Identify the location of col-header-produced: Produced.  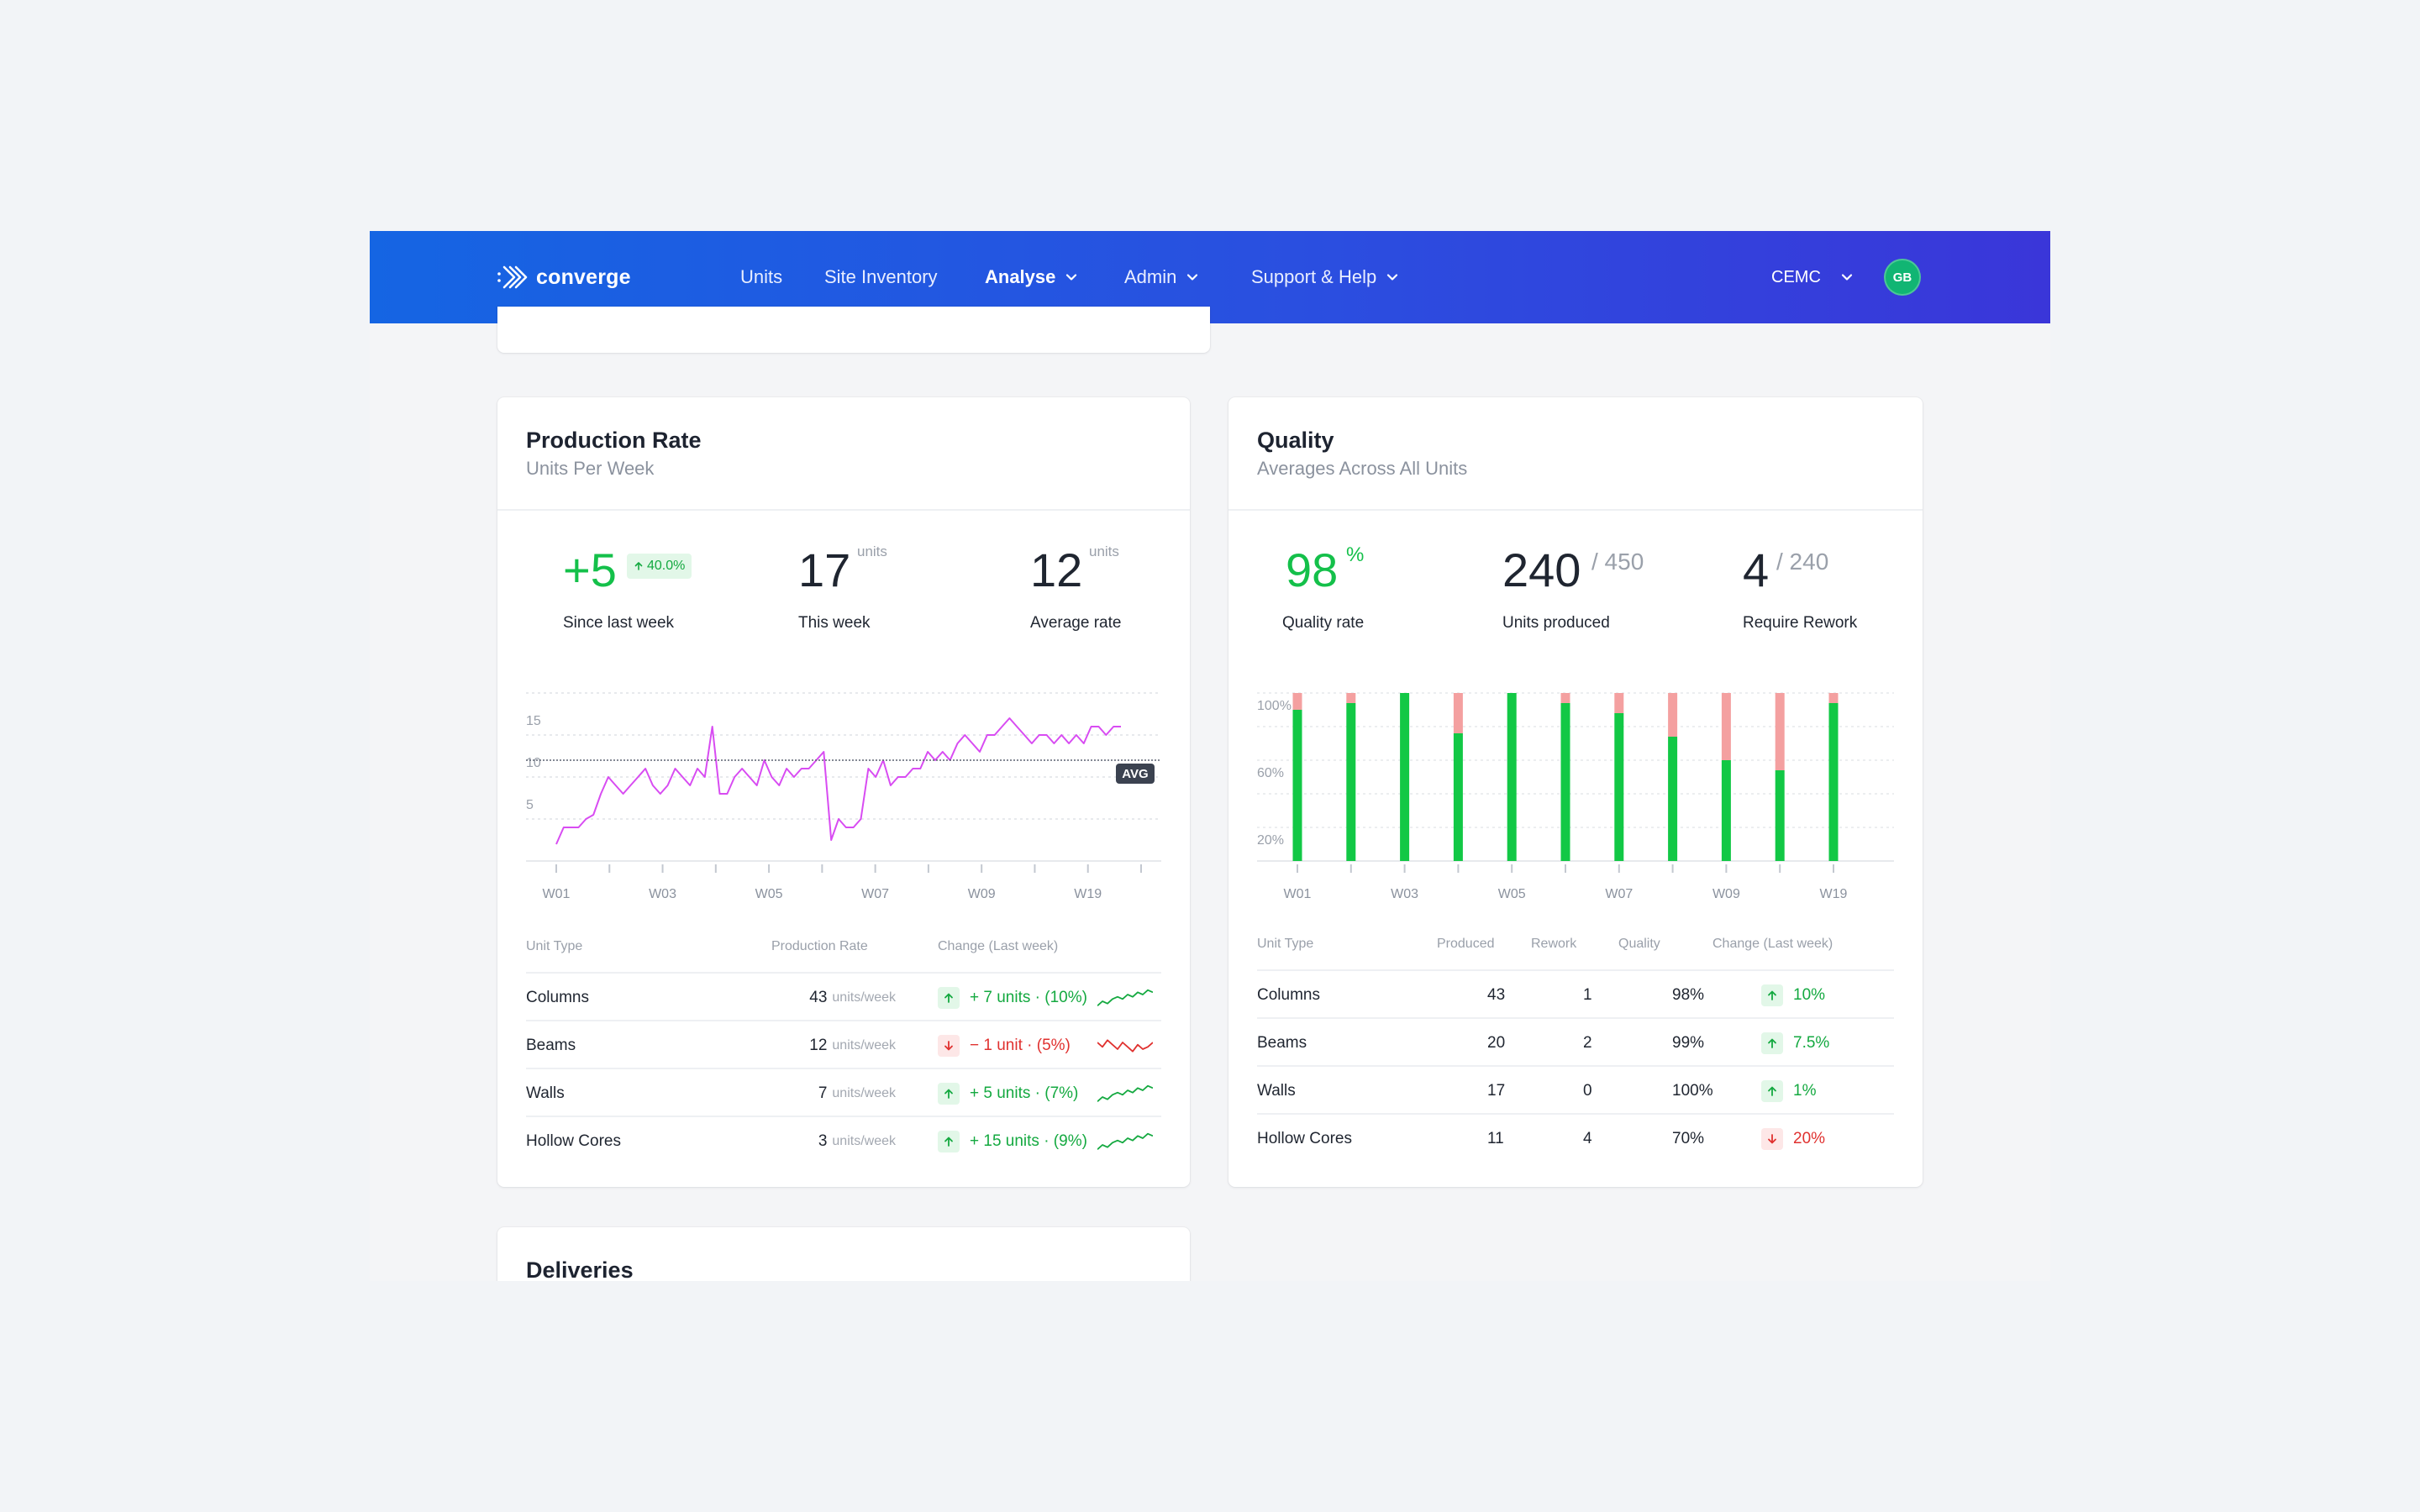
(1466, 944).